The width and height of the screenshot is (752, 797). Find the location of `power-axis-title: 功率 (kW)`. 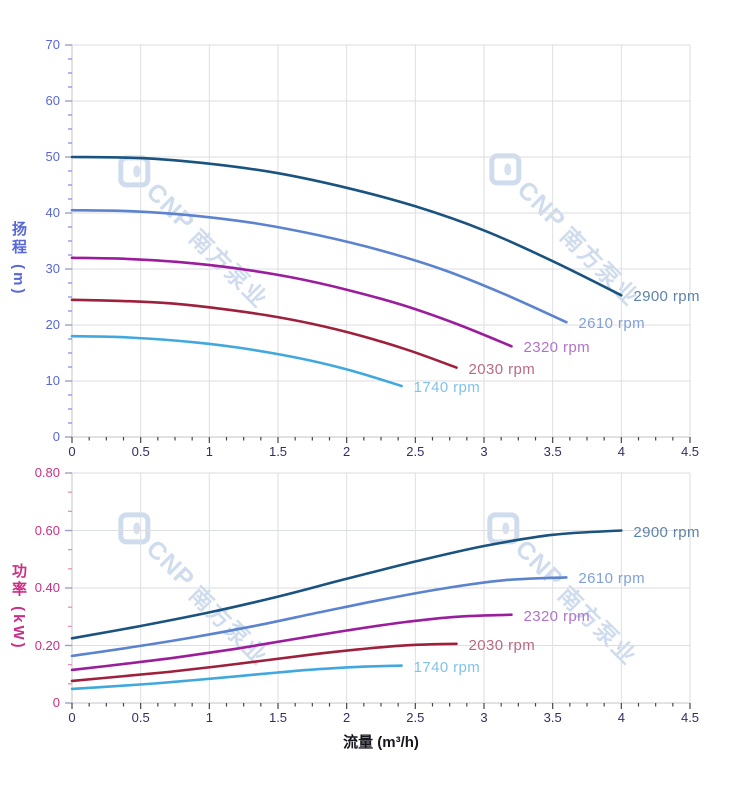

power-axis-title: 功率 (kW) is located at coordinates (18, 607).